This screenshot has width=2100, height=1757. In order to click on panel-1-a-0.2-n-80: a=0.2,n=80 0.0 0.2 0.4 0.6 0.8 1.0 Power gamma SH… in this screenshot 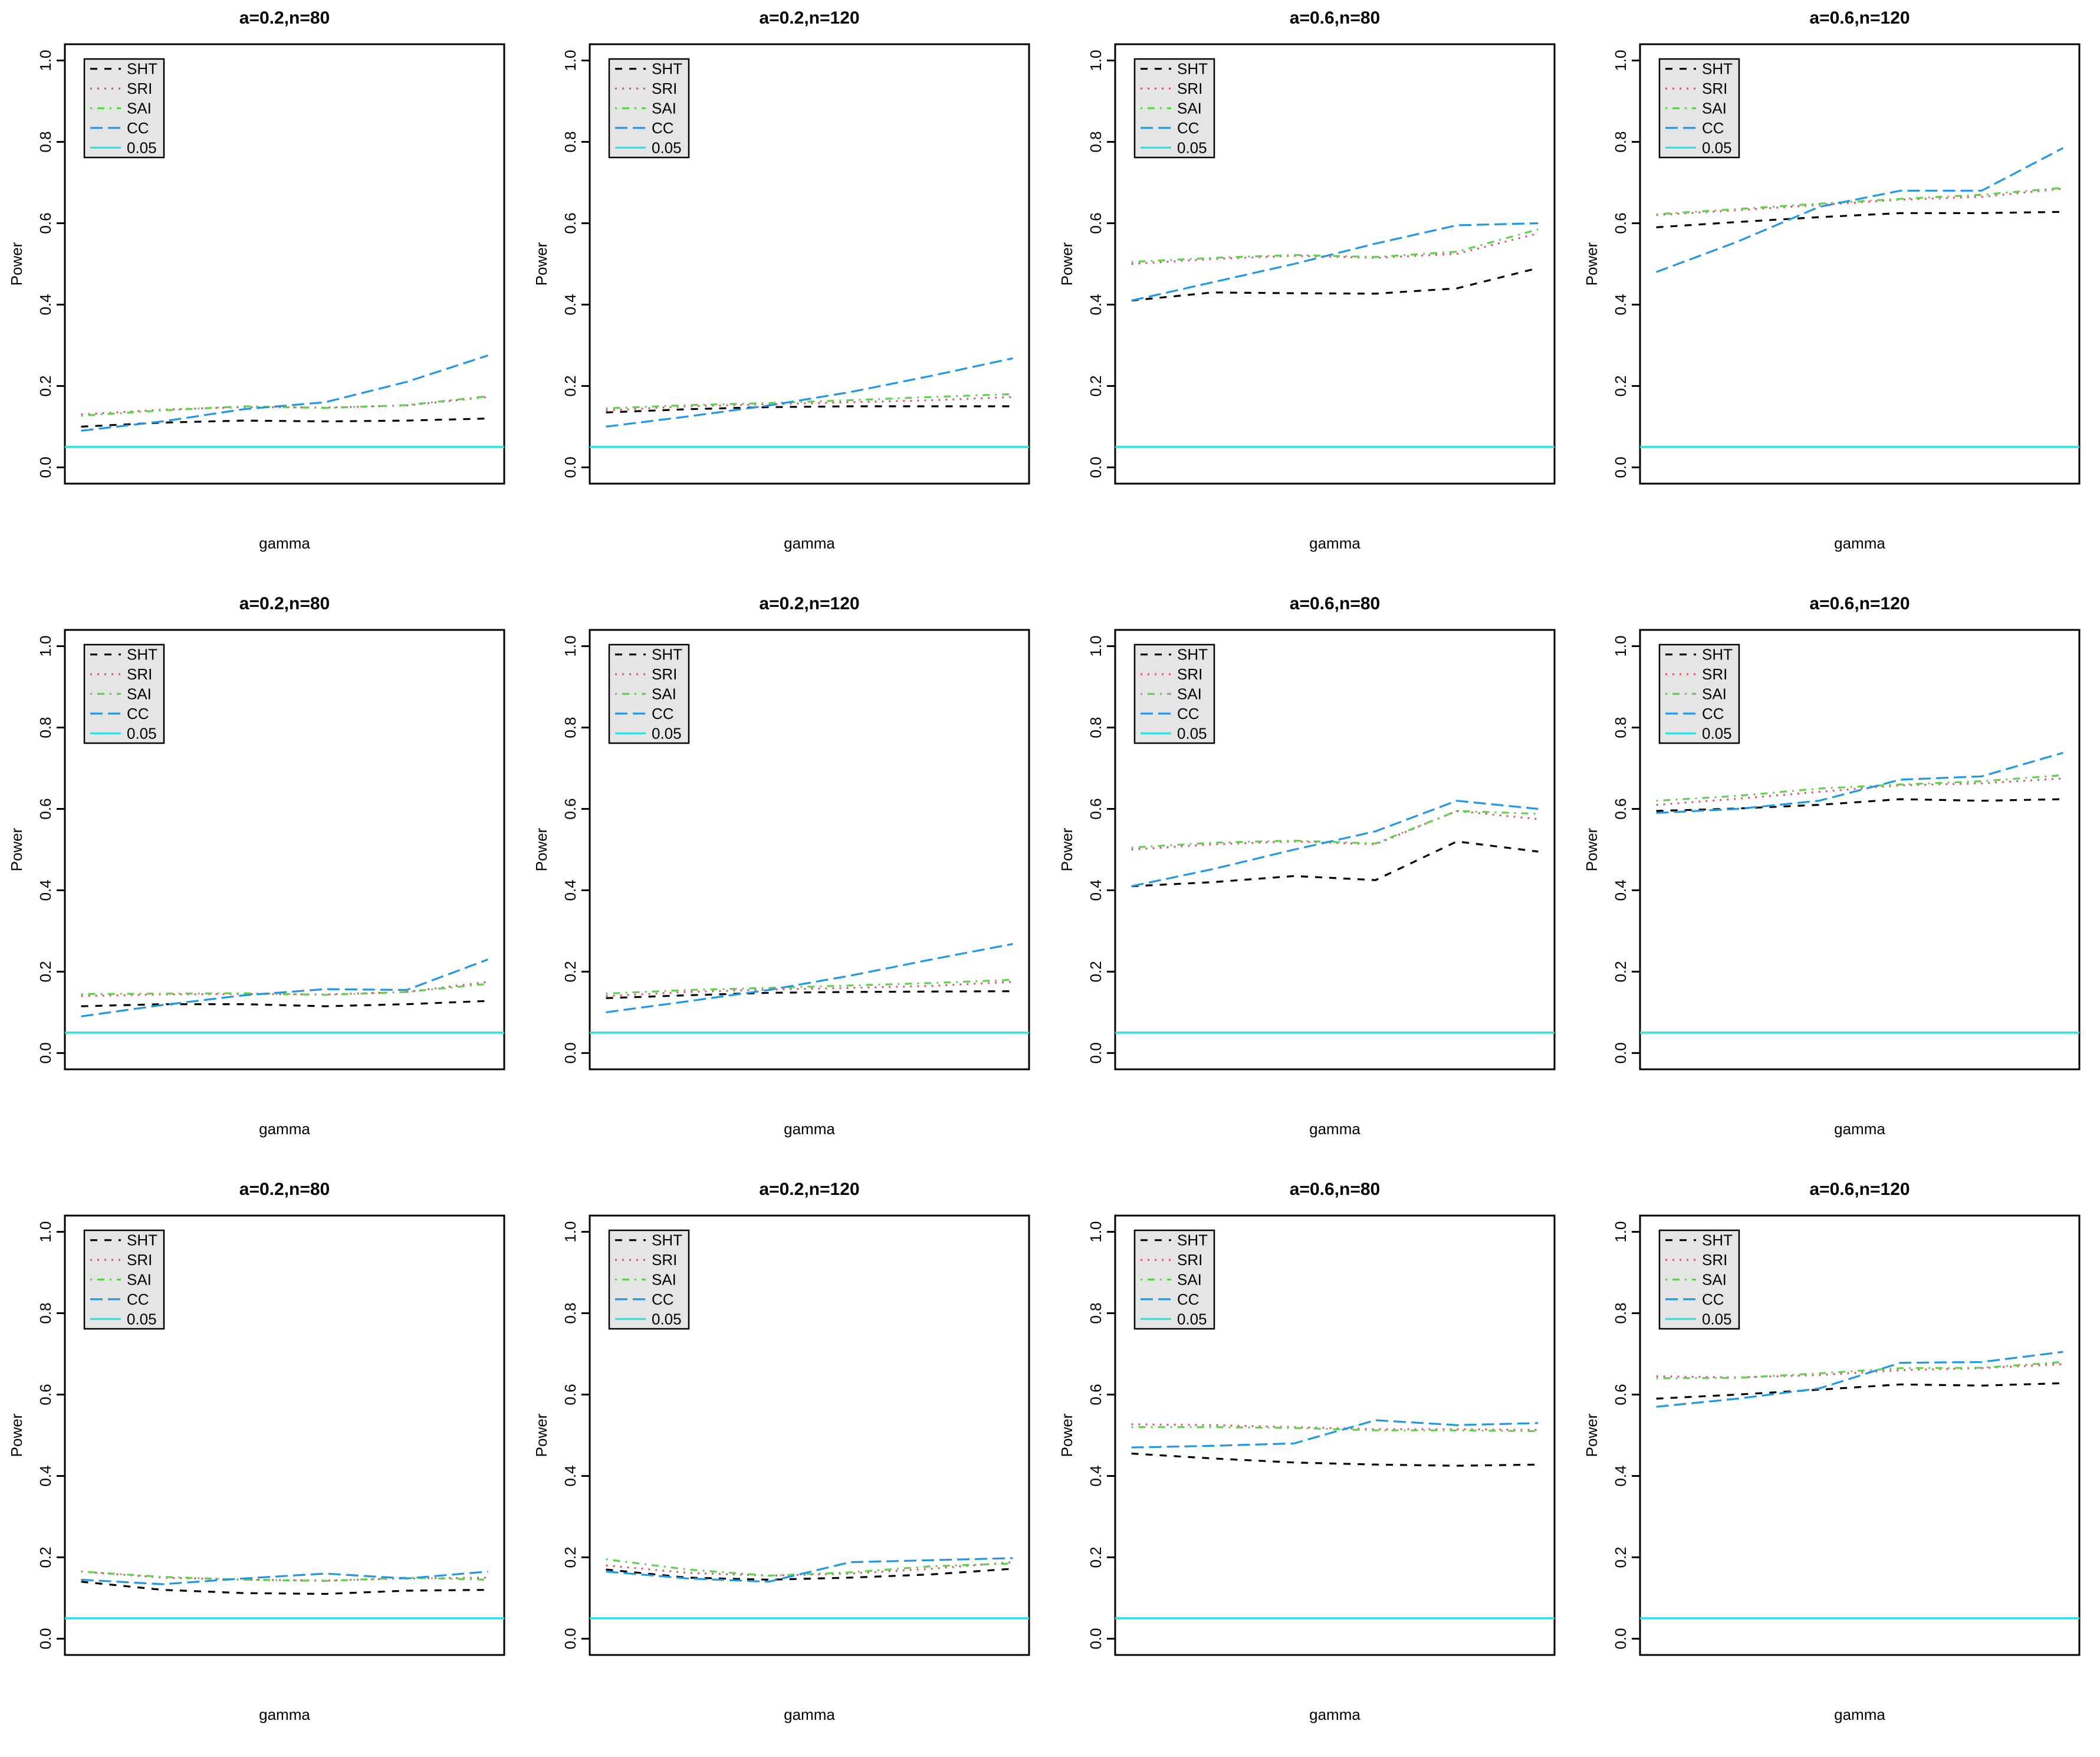, I will do `click(262, 293)`.